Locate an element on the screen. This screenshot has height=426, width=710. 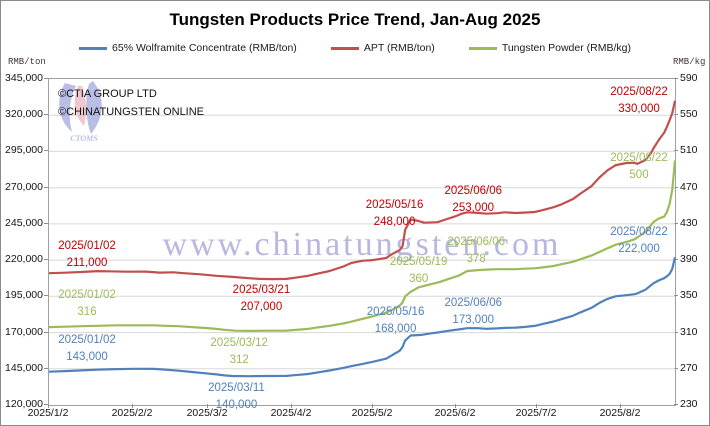
chinatungsten-logo-icon: CTOMS is located at coordinates (80, 112).